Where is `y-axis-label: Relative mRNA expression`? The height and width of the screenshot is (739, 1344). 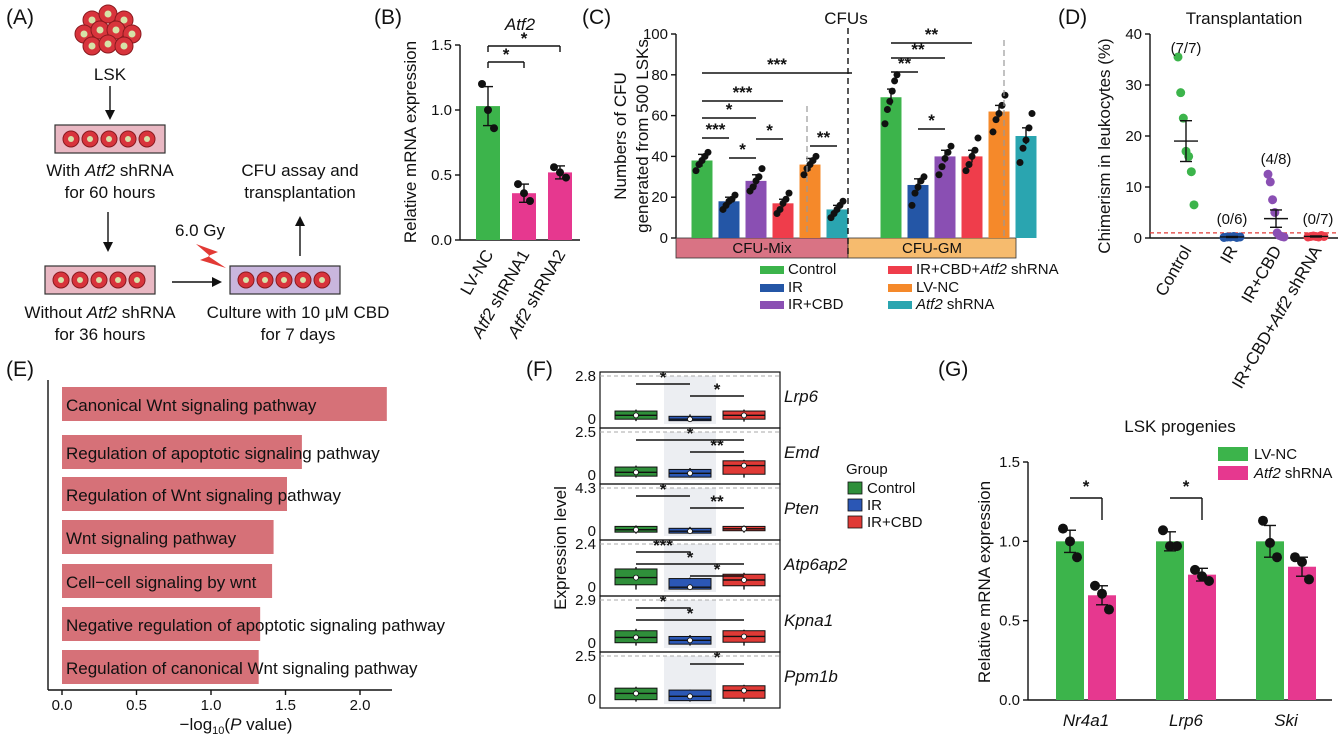
y-axis-label: Relative mRNA expression is located at coordinates (984, 582).